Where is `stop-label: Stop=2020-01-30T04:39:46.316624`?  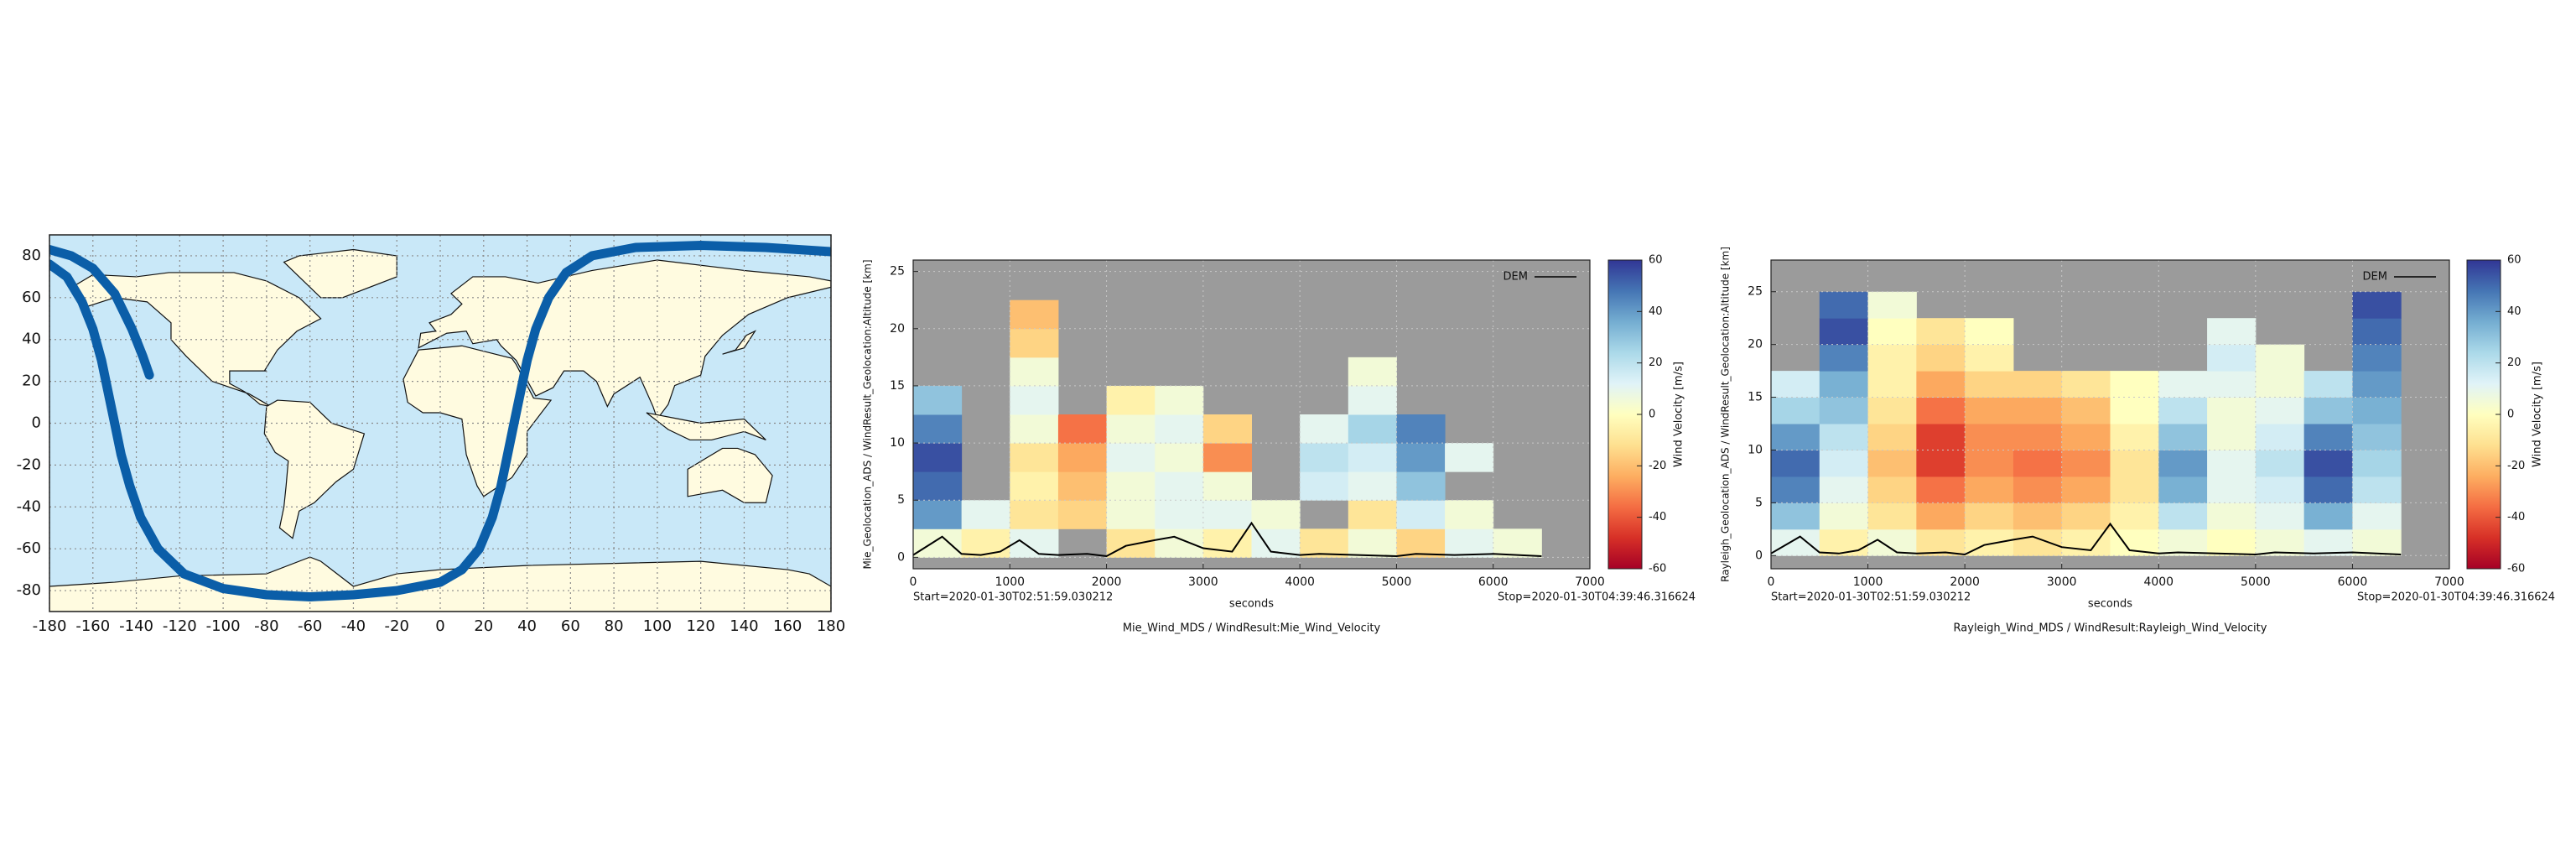
stop-label: Stop=2020-01-30T04:39:46.316624 is located at coordinates (2456, 597).